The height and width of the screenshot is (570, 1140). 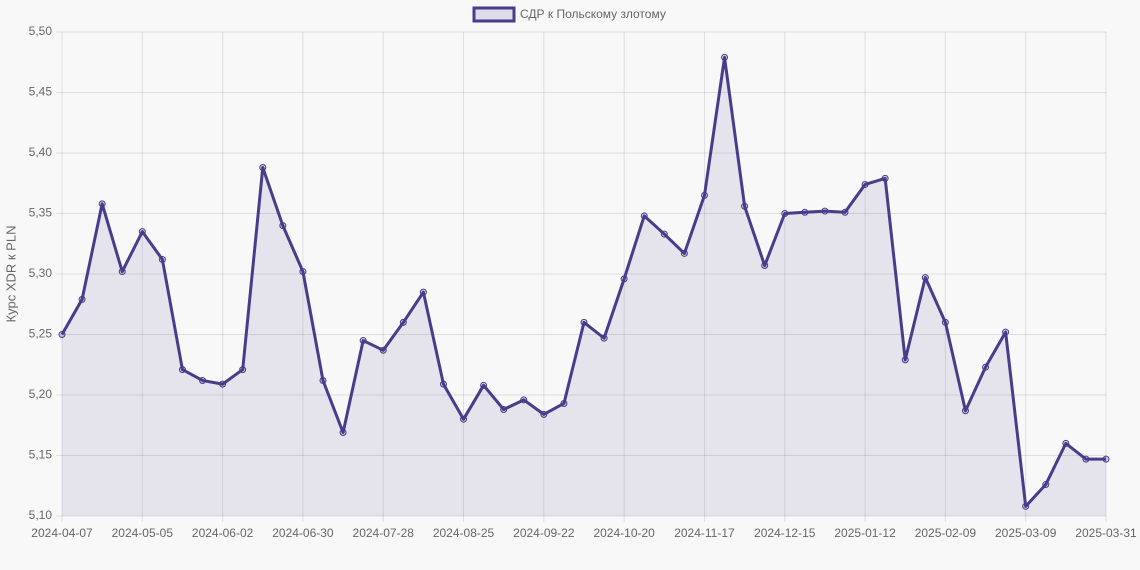 I want to click on y-tick-label: 5,40, so click(x=41, y=152).